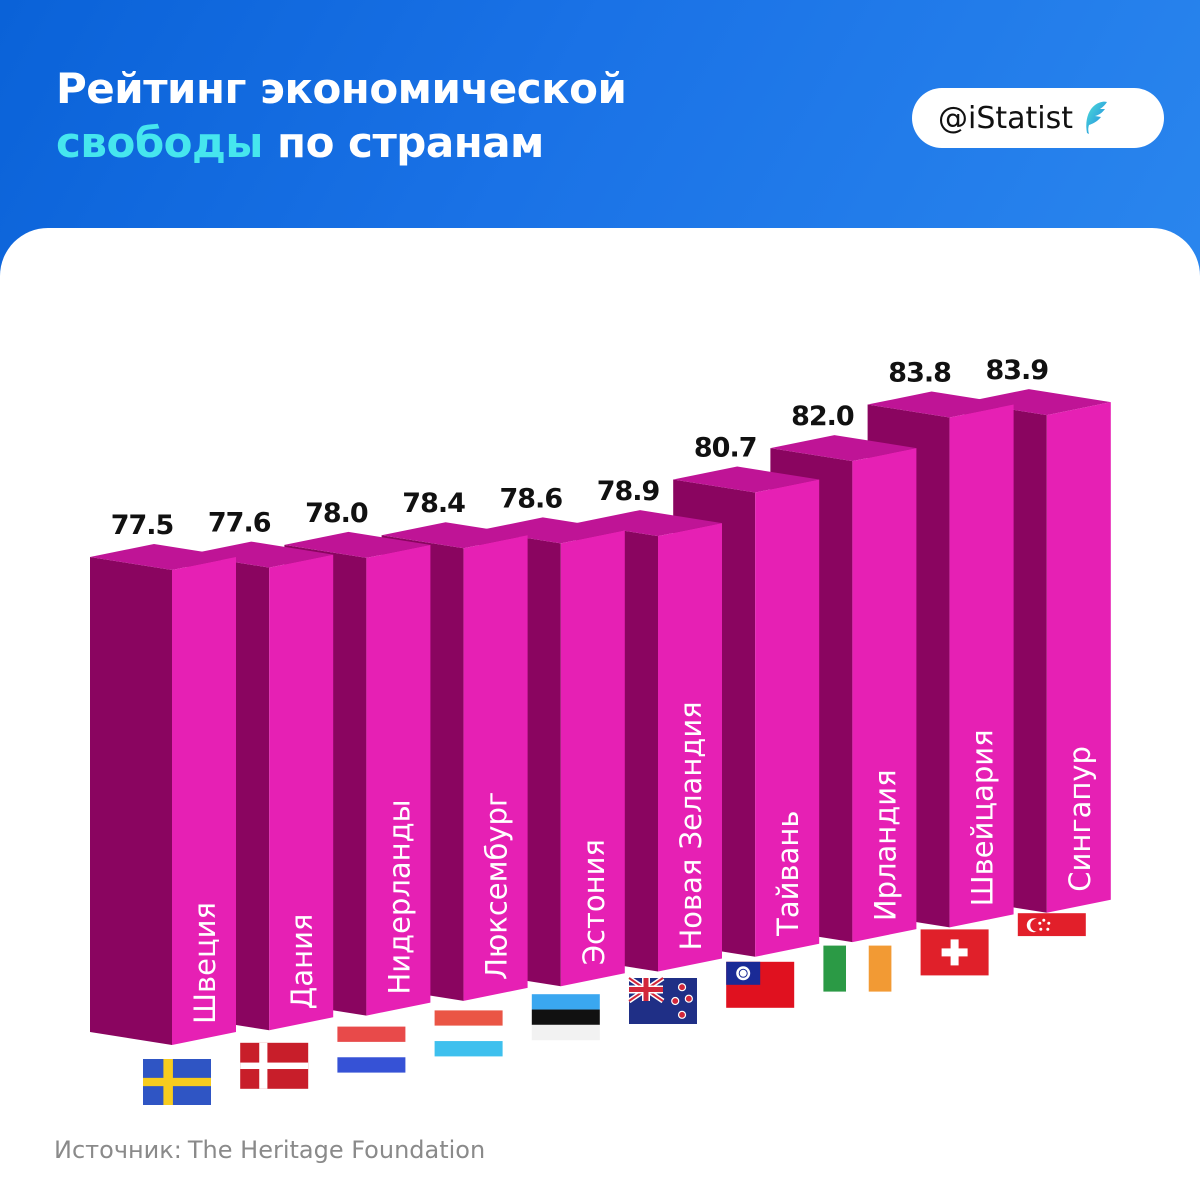  Describe the element at coordinates (1051, 936) in the screenshot. I see `singapore-flag-icon` at that location.